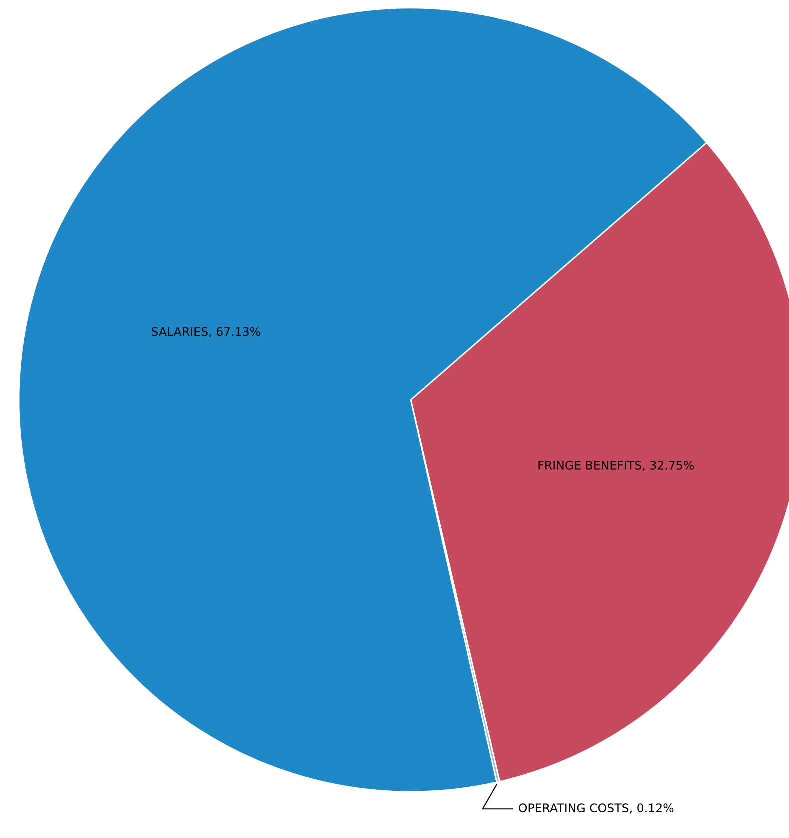  What do you see at coordinates (616, 466) in the screenshot?
I see `slice-label: FRINGE BENEFITS, 32.75%` at bounding box center [616, 466].